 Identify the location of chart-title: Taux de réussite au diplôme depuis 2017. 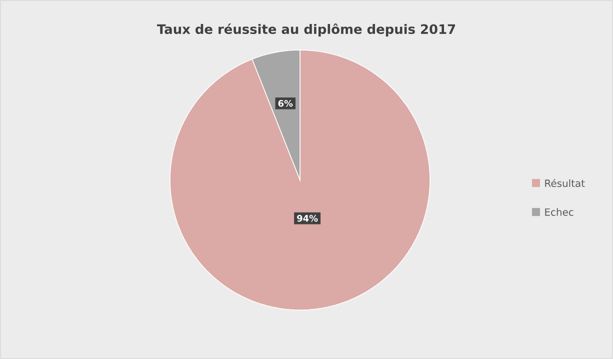
(306, 30).